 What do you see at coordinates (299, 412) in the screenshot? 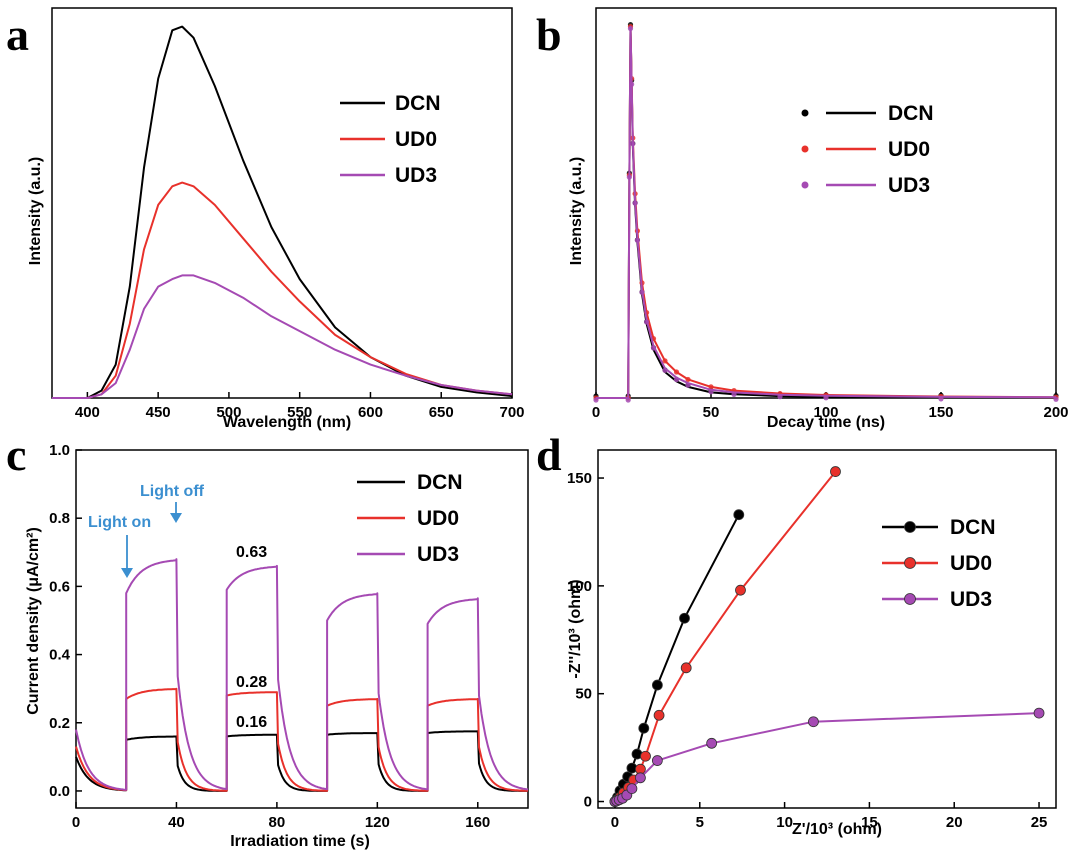
I see `panel-a-xtick-label: 550` at bounding box center [299, 412].